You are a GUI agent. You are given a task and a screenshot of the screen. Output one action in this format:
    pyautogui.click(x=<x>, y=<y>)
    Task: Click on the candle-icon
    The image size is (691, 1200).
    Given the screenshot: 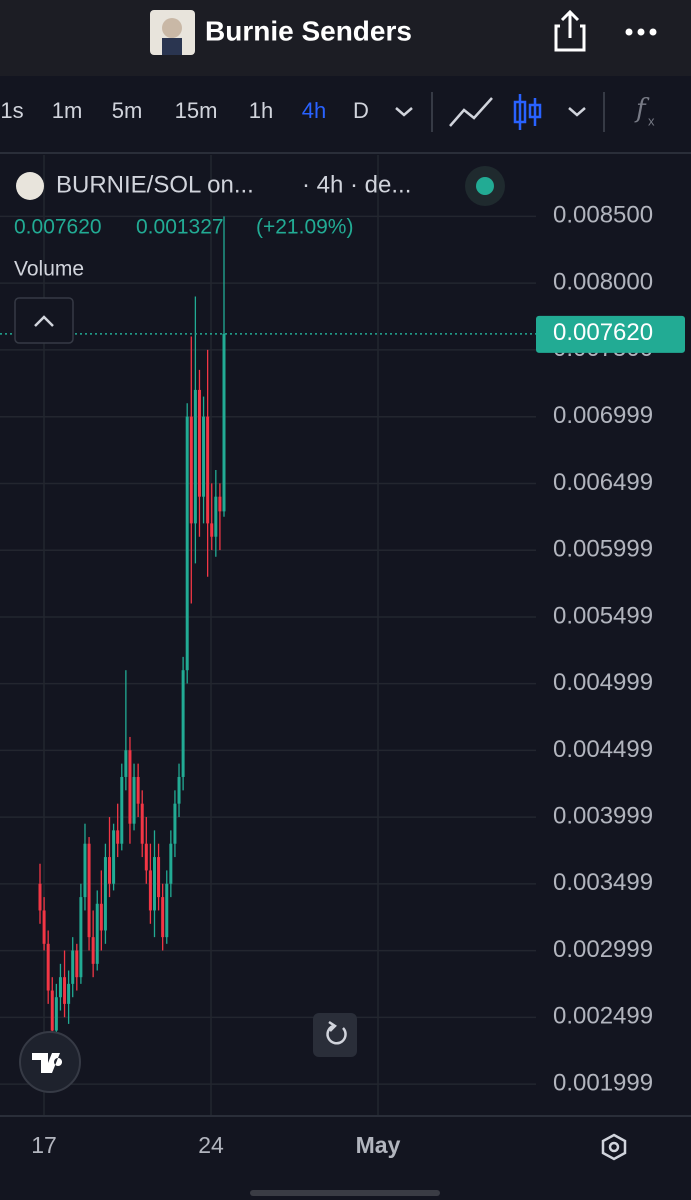 What is the action you would take?
    pyautogui.click(x=527, y=112)
    